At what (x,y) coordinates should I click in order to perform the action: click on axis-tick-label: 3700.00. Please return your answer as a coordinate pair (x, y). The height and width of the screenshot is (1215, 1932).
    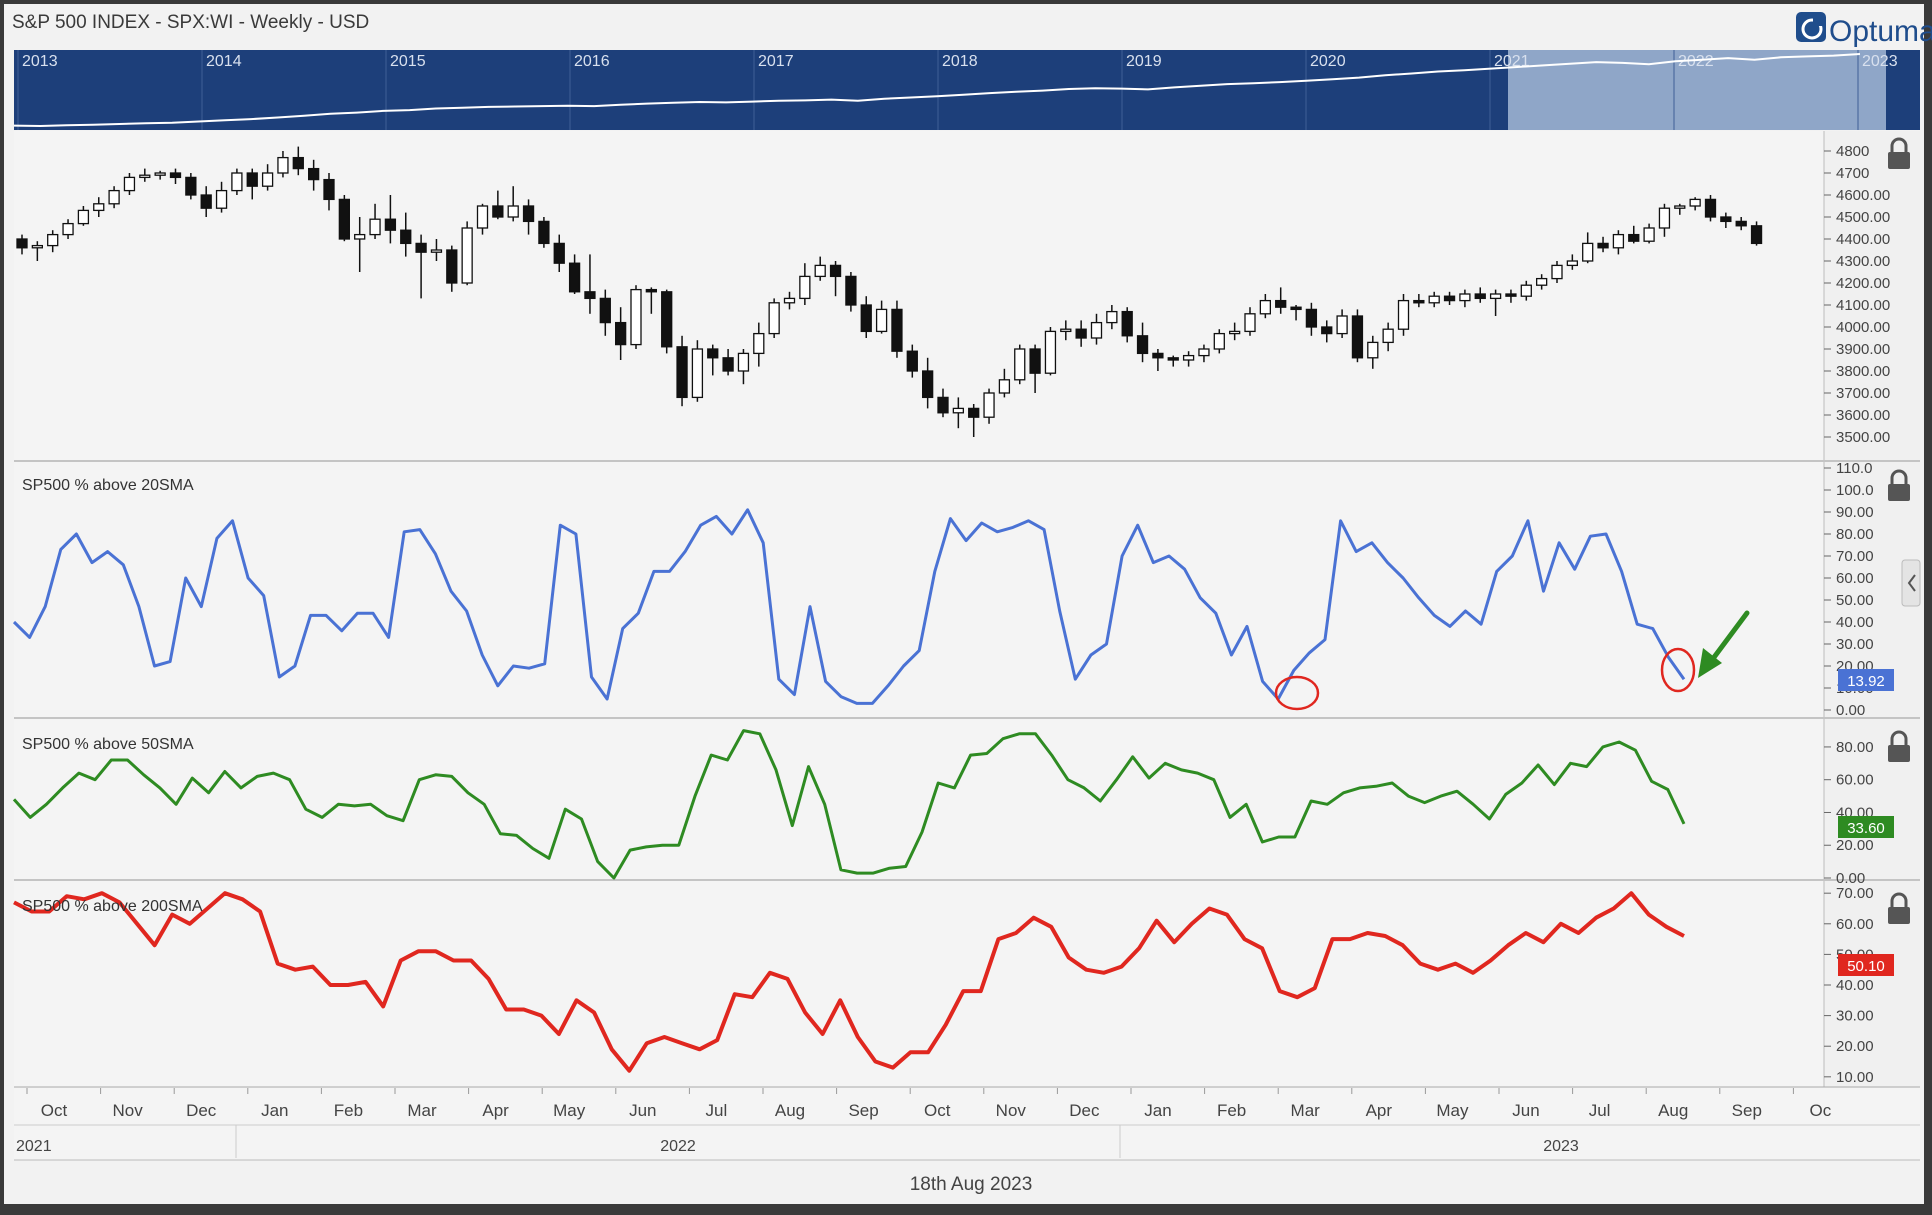
    Looking at the image, I should click on (1863, 393).